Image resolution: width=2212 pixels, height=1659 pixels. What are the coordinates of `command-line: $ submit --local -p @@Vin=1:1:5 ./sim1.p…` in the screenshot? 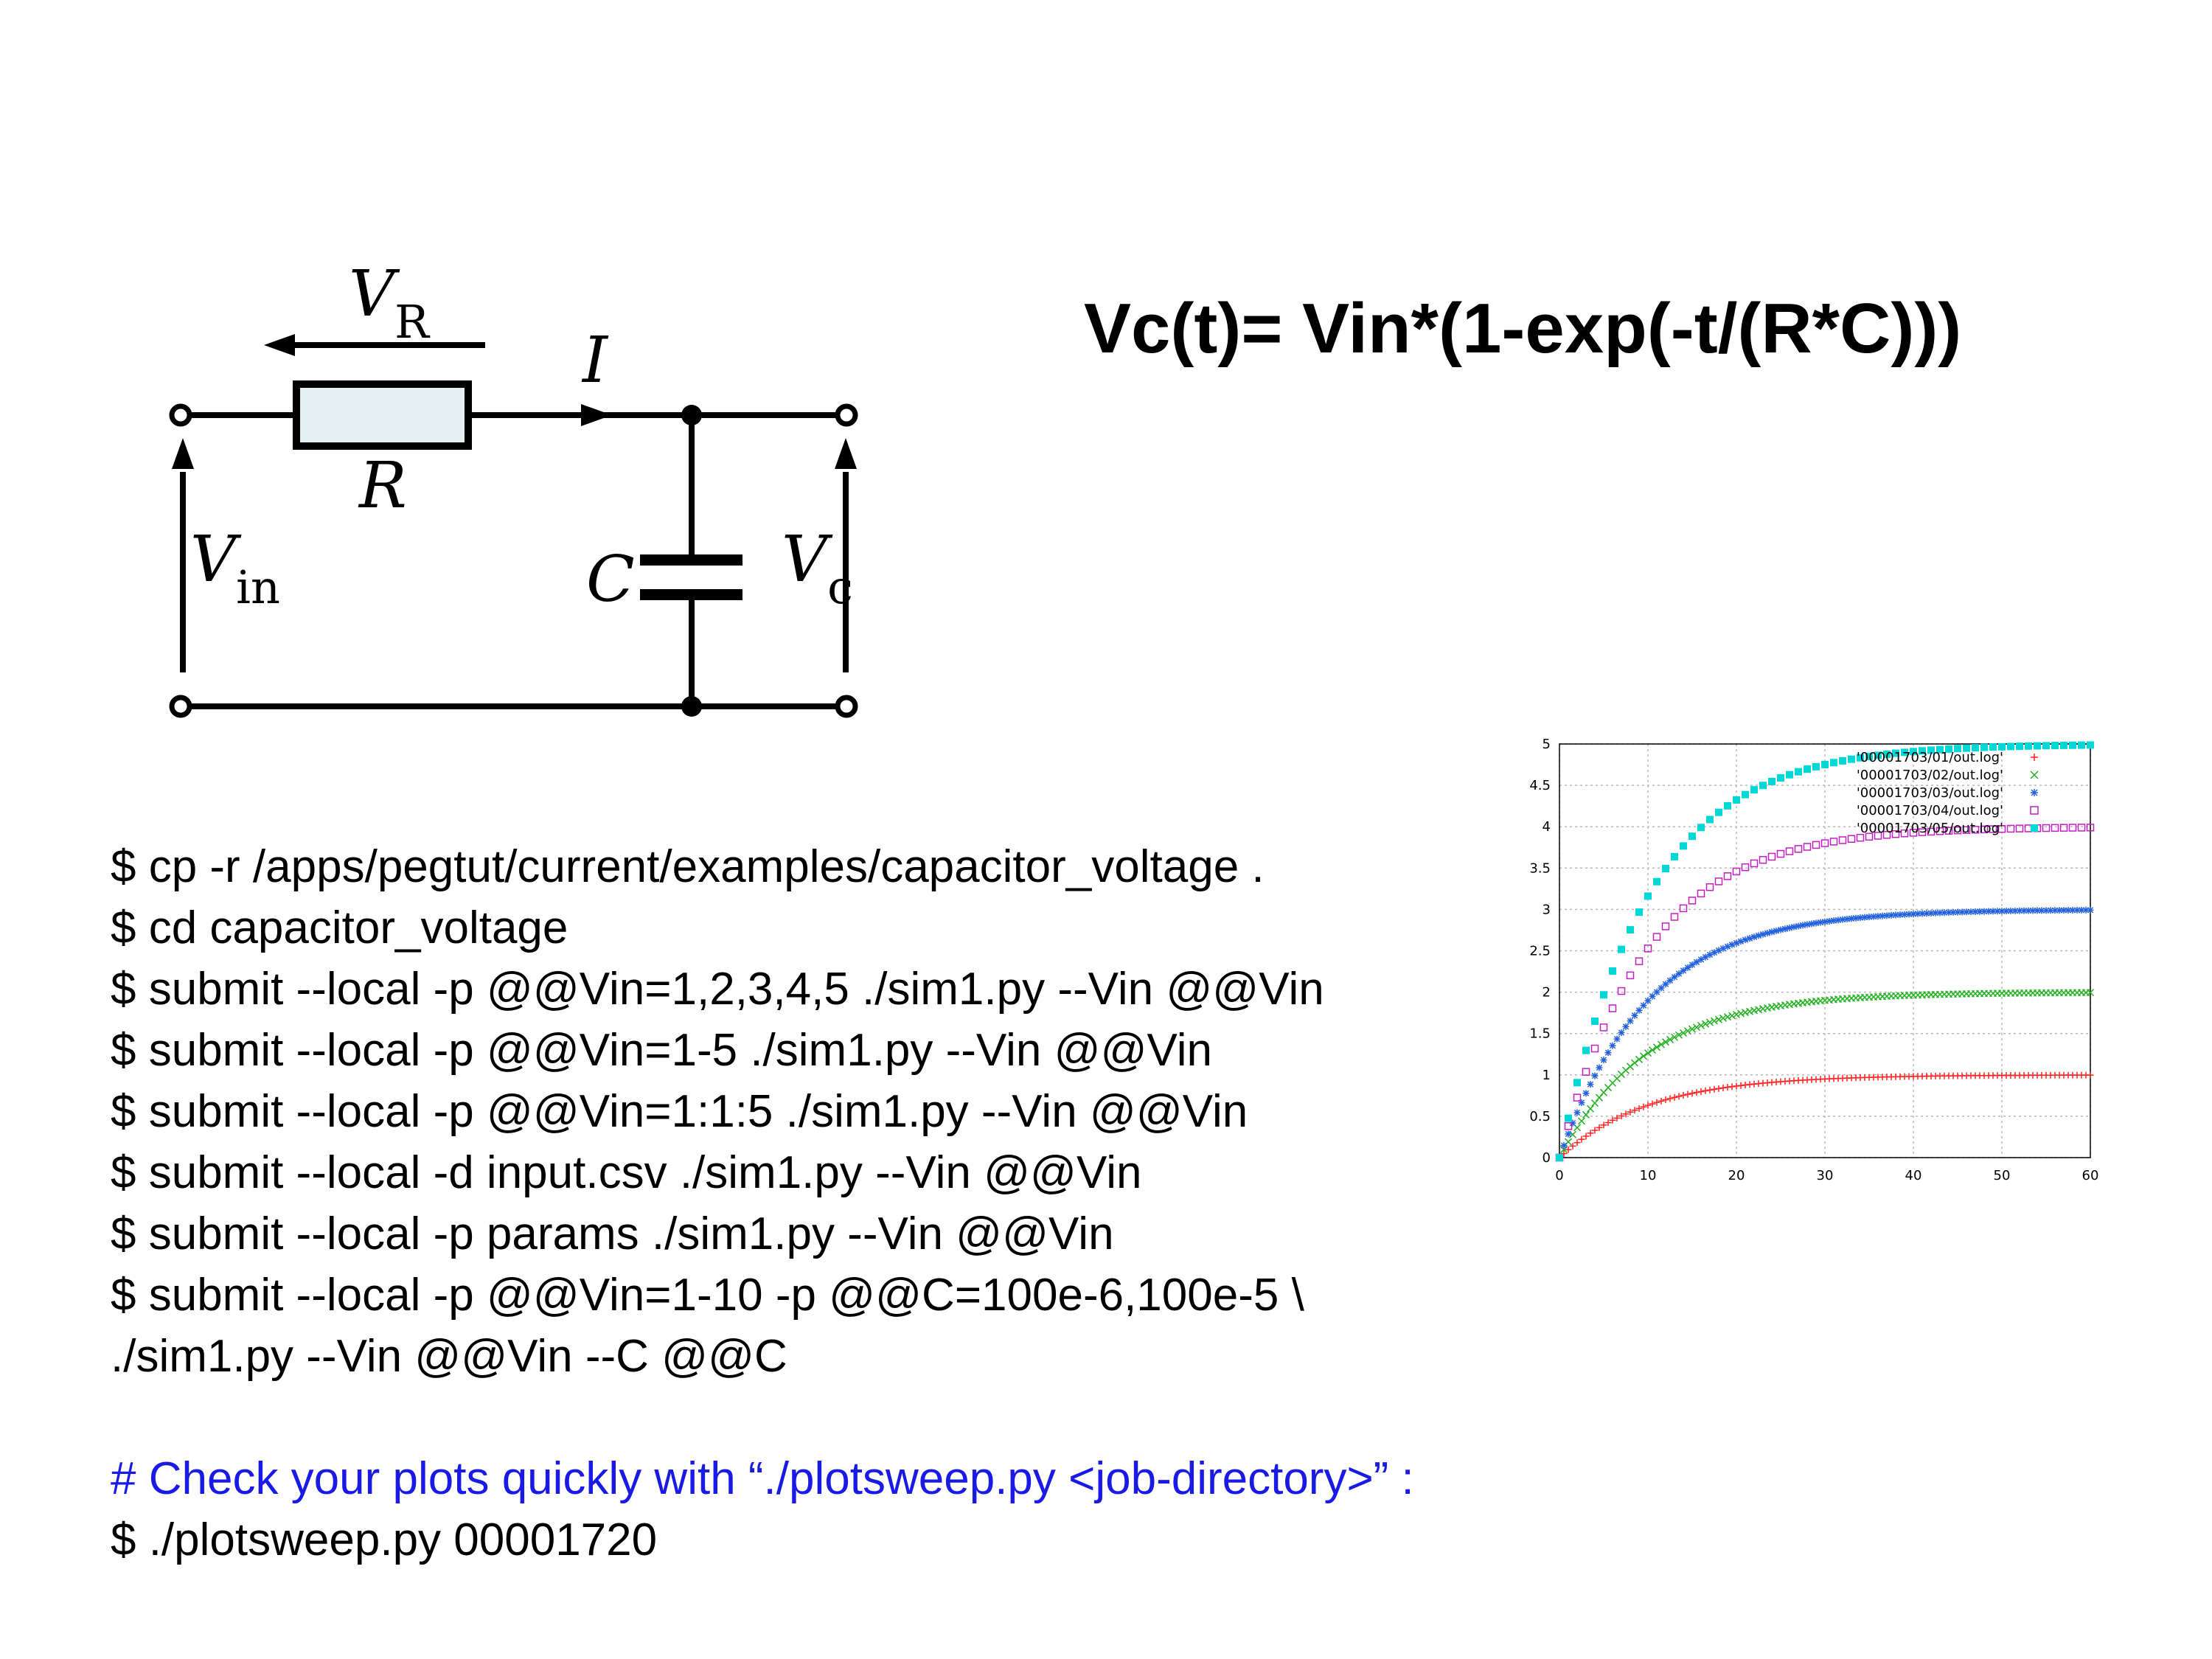 It's located at (679, 1111).